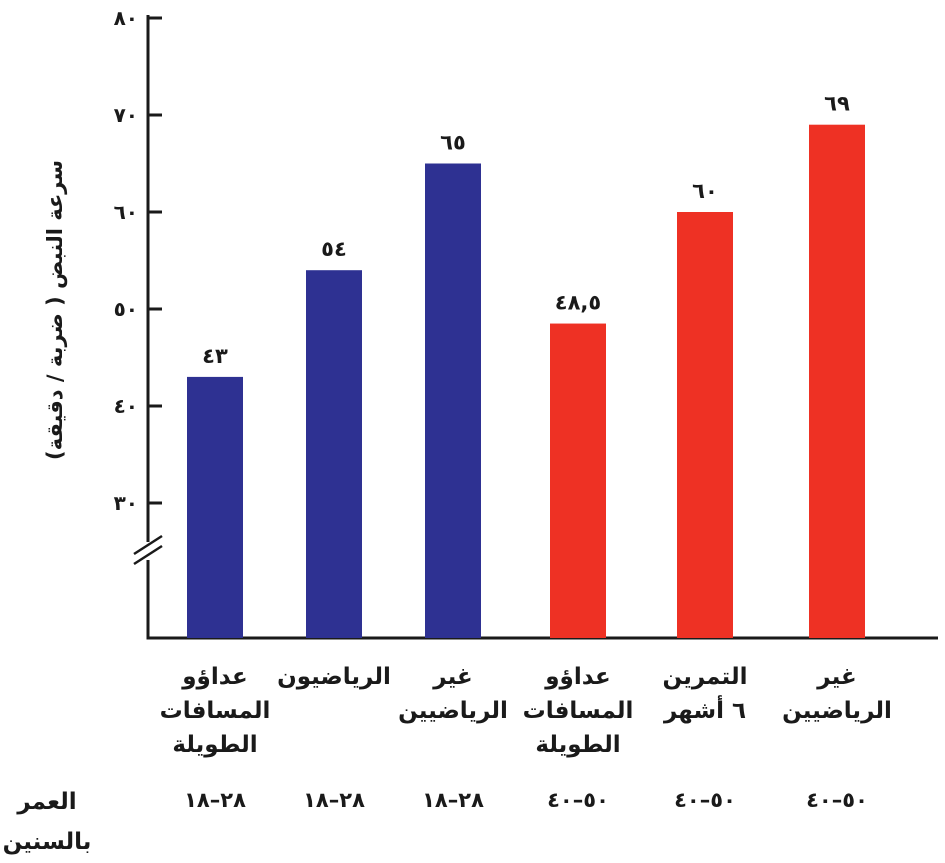 The width and height of the screenshot is (945, 863). Describe the element at coordinates (126, 309) in the screenshot. I see `y-tick-label: ٥٠` at that location.